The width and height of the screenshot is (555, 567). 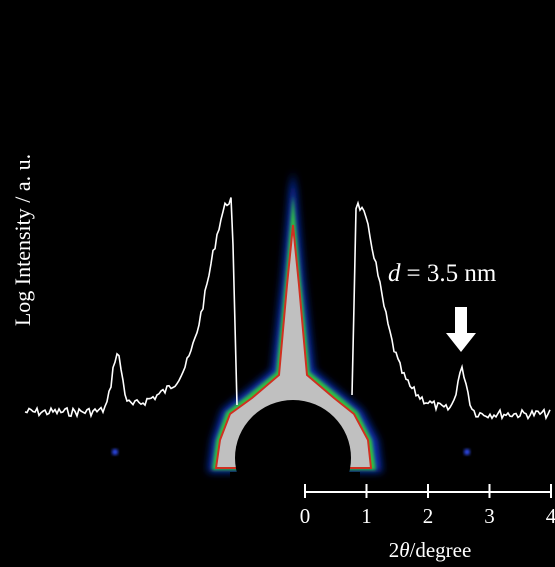 I want to click on tick-label: 4, so click(x=550, y=516).